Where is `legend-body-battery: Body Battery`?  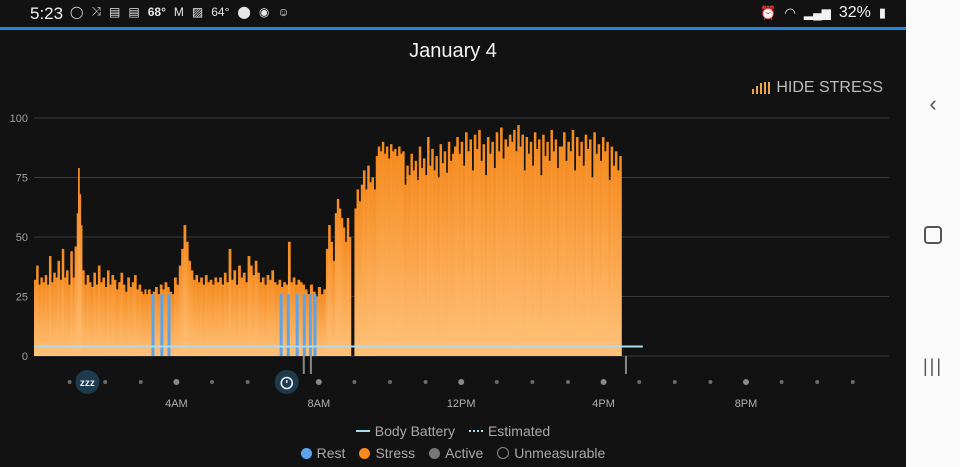 legend-body-battery: Body Battery is located at coordinates (405, 431).